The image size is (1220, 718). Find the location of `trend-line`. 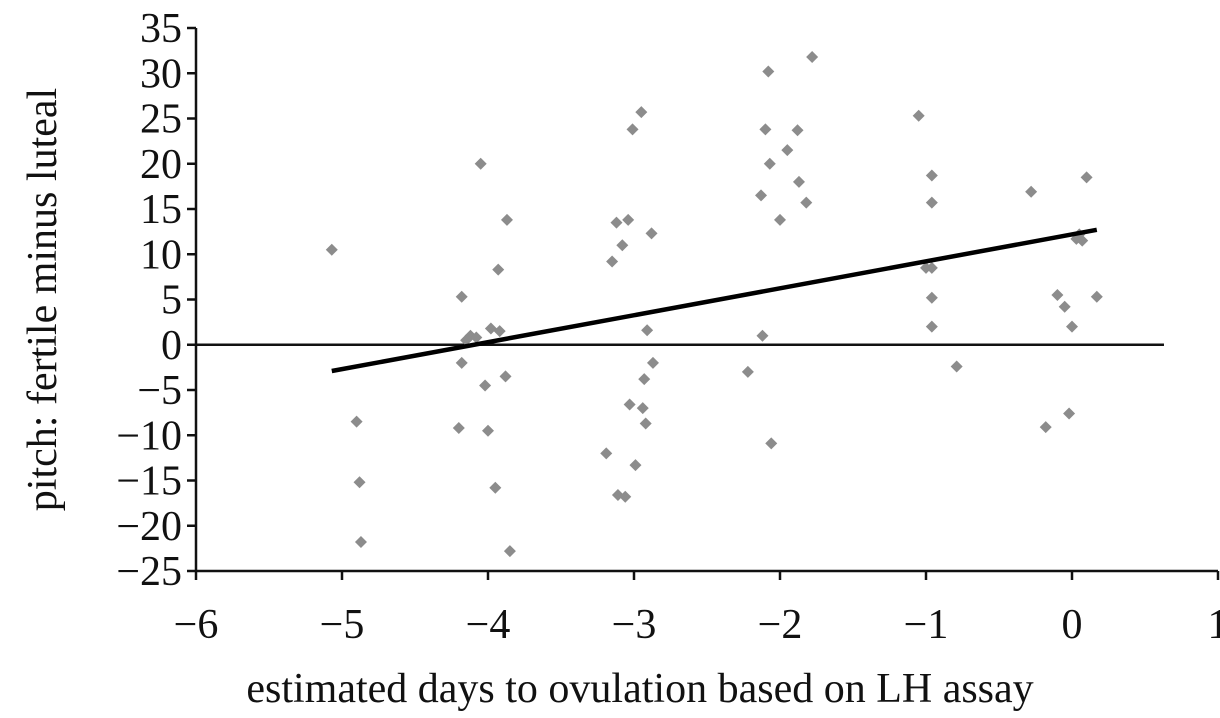

trend-line is located at coordinates (714, 300).